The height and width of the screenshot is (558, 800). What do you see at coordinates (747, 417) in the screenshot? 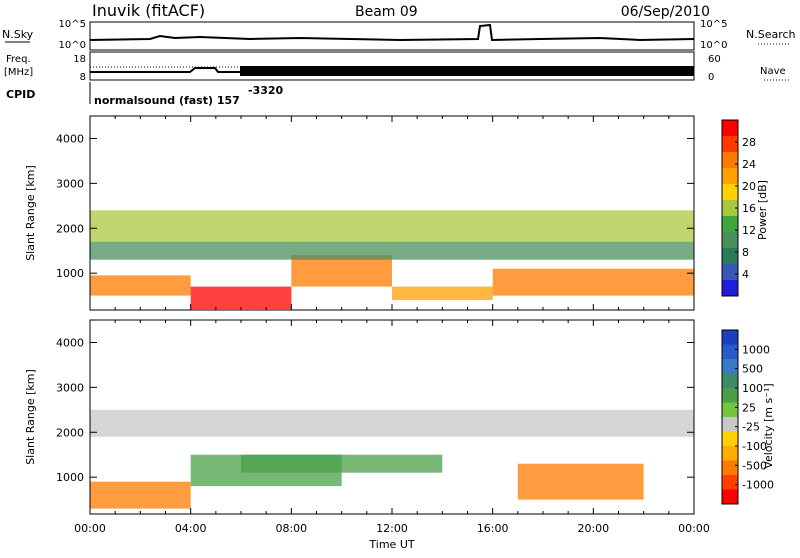
I see `velocity-colorbar: 1000 500 100 25 -25 -100 -500 -1000` at bounding box center [747, 417].